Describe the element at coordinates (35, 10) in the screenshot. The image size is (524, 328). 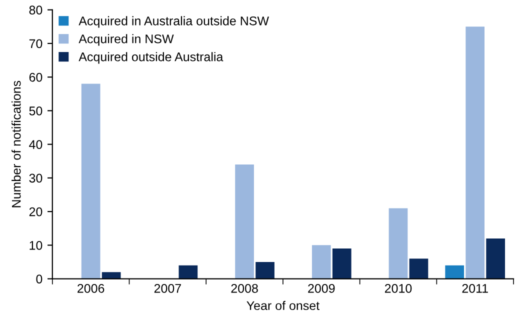
I see `y-tick-label: 80` at that location.